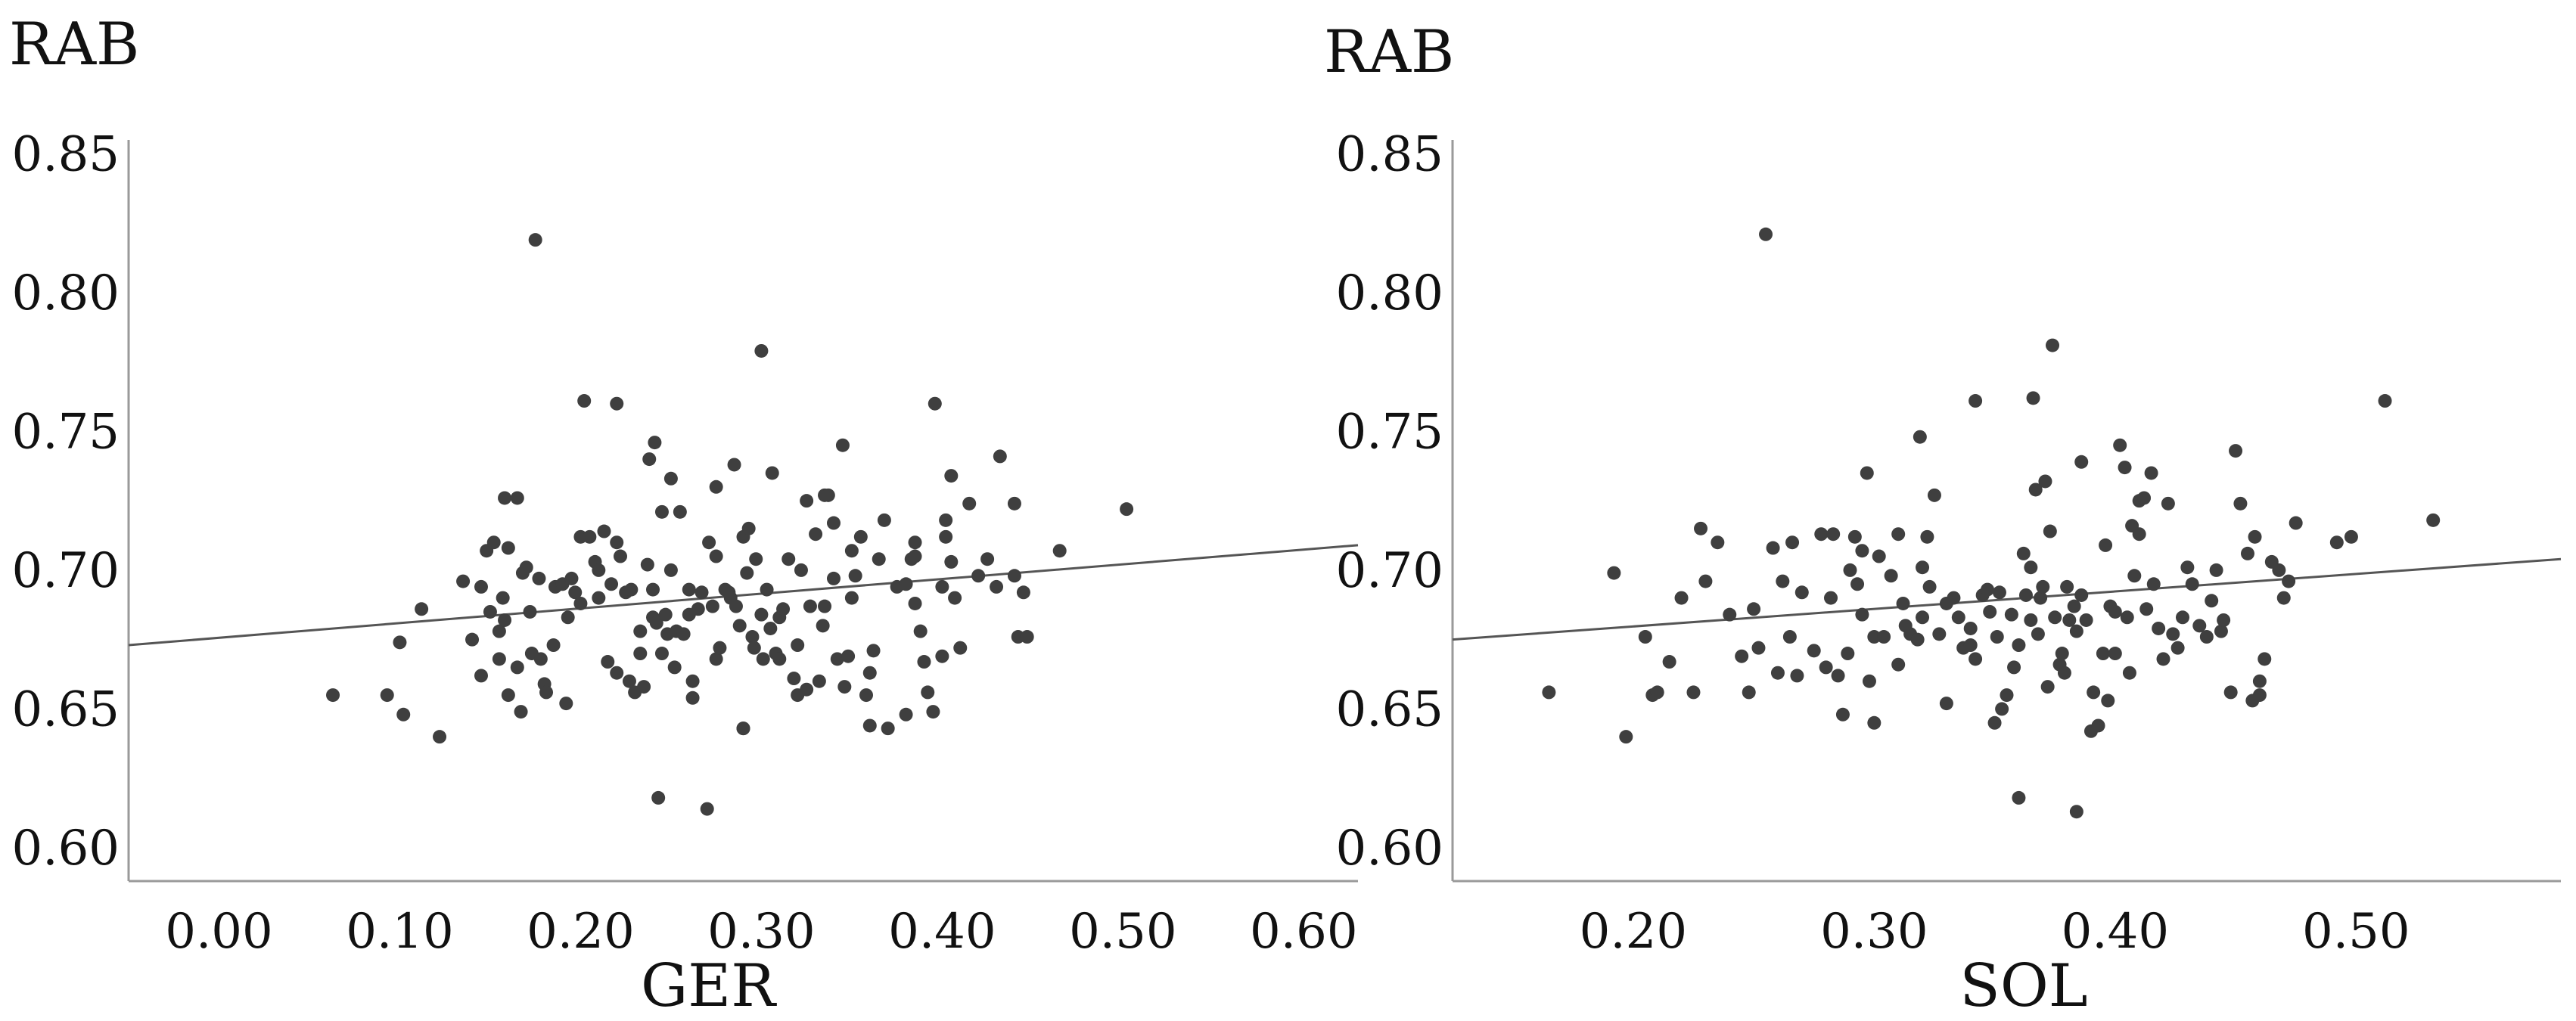  What do you see at coordinates (219, 932) in the screenshot?
I see `x-tick-label: 0.00` at bounding box center [219, 932].